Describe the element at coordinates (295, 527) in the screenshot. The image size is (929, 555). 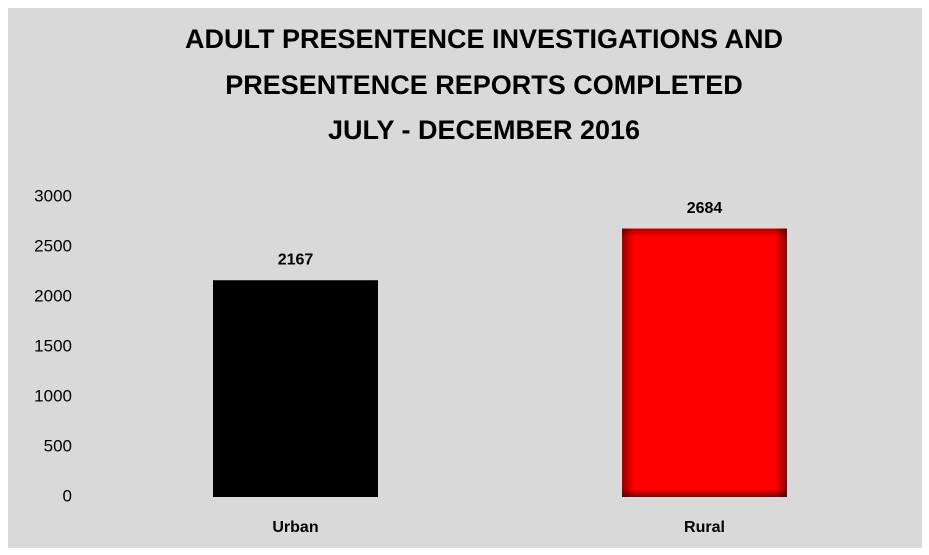
I see `x-tick-label: Urban` at that location.